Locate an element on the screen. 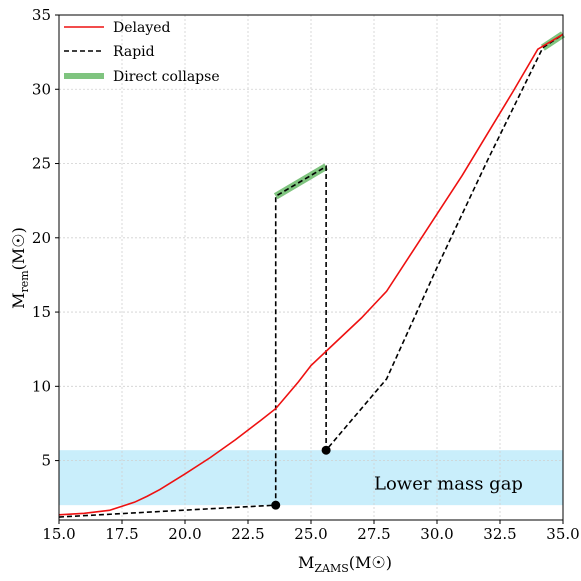 The height and width of the screenshot is (581, 581). x-tick-label: 20.0 is located at coordinates (184, 534).